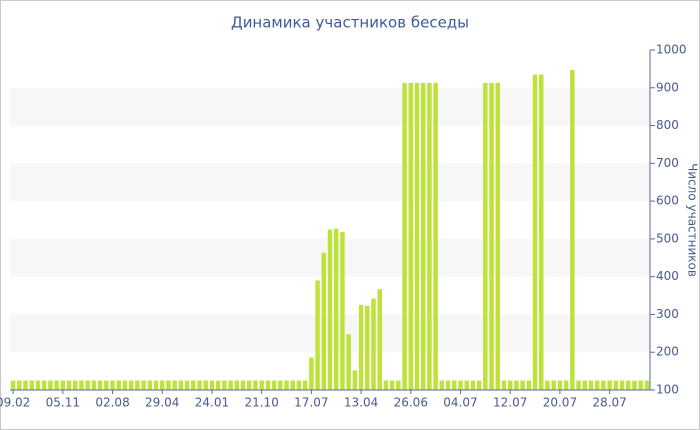 This screenshot has height=430, width=700. Describe the element at coordinates (693, 220) in the screenshot. I see `y-axis-label: Число участников` at that location.